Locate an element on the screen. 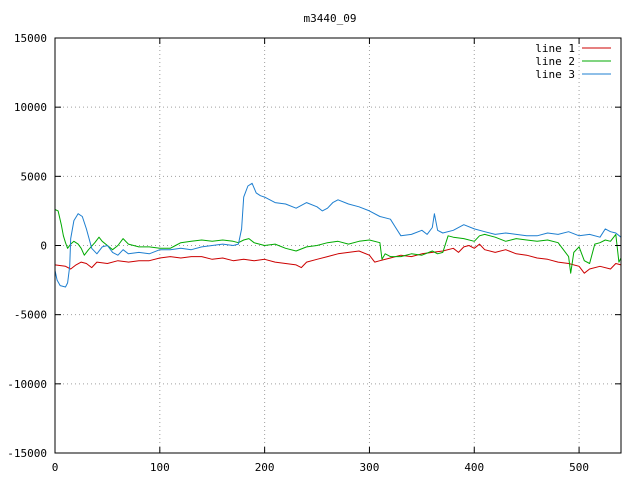  x-tick-label: 100 is located at coordinates (160, 467).